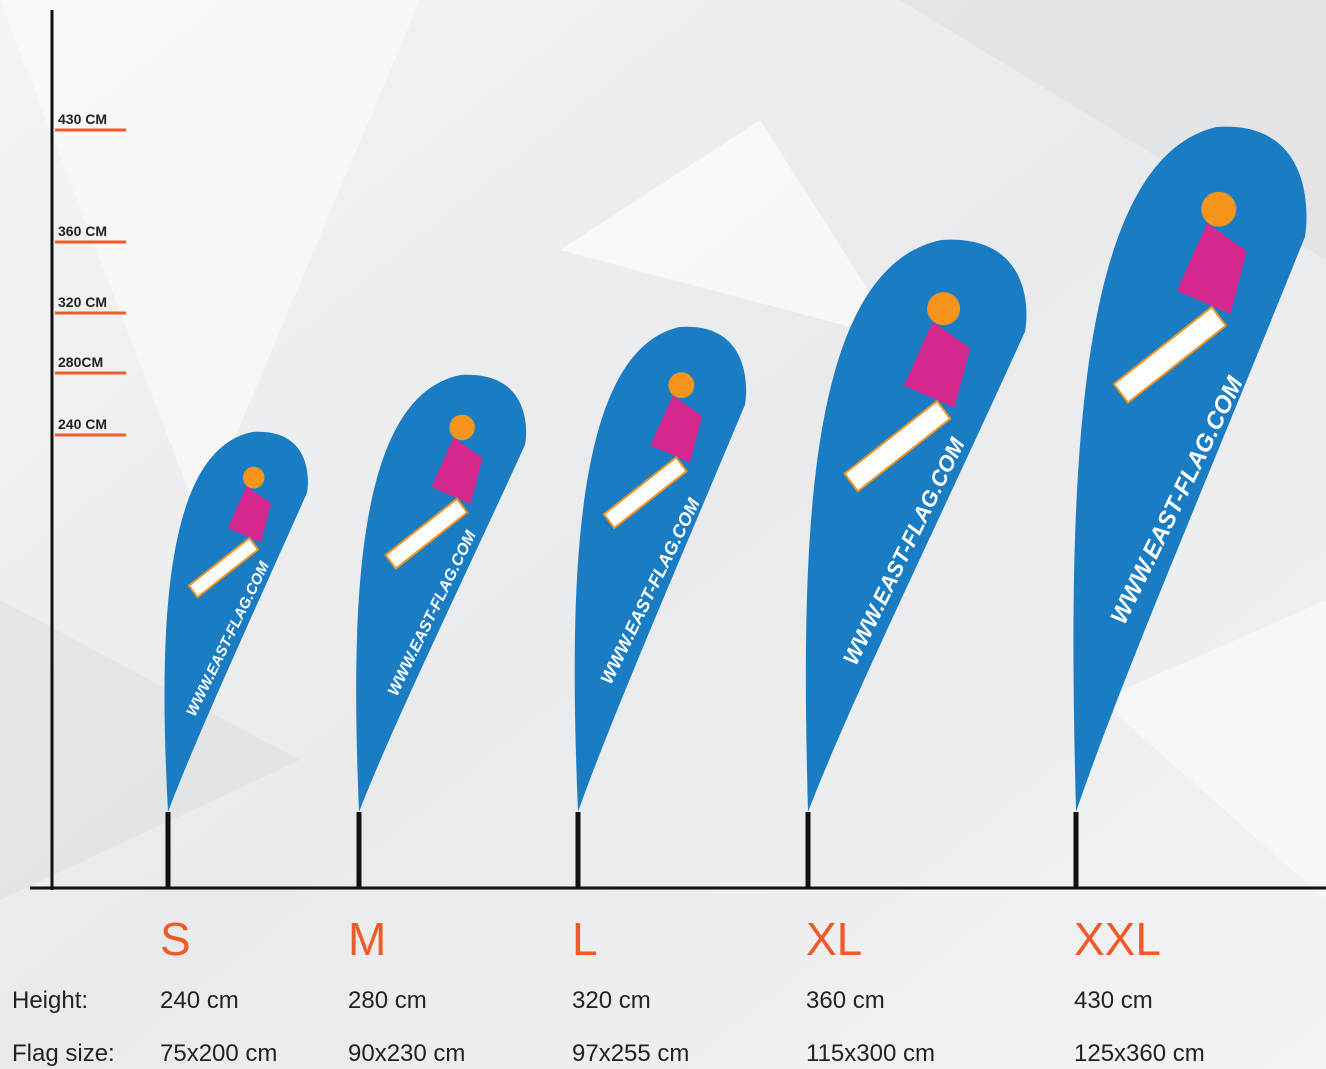 Image resolution: width=1326 pixels, height=1069 pixels. I want to click on size-name: XXL, so click(1117, 939).